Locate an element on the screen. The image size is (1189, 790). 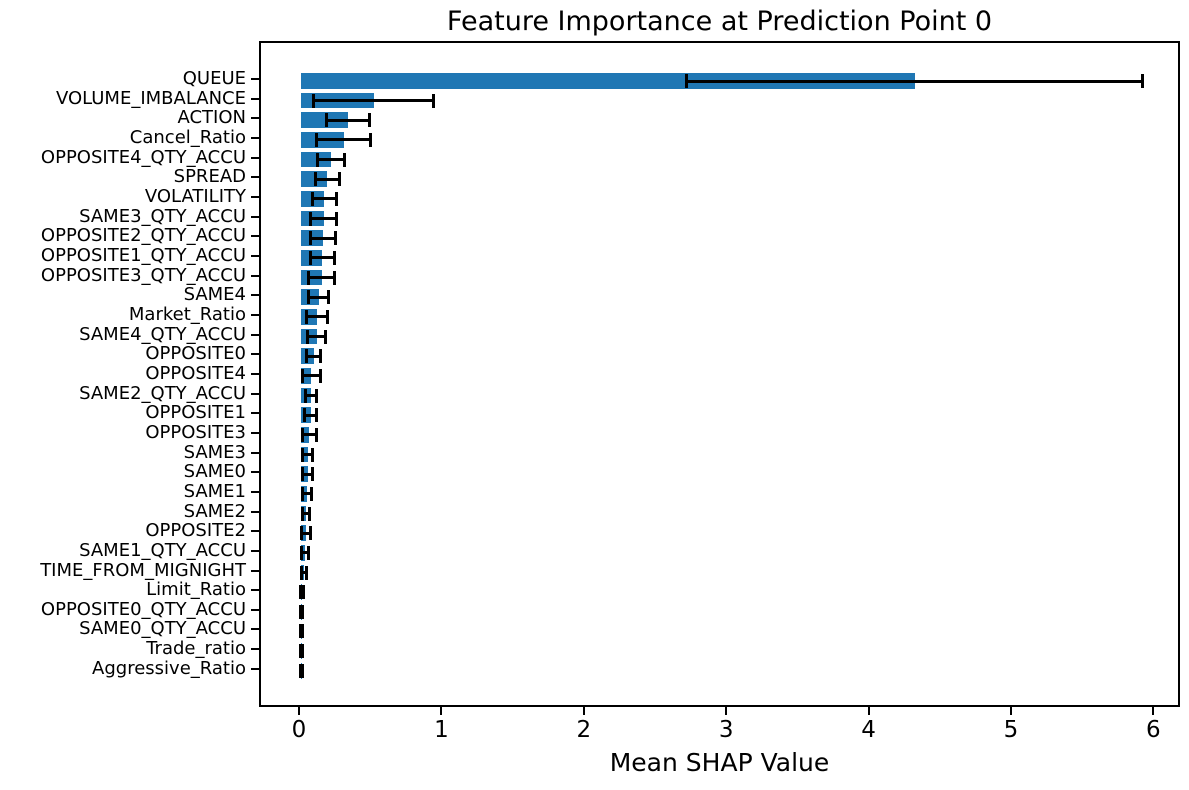
y-tick-label: Aggressive_Ratio is located at coordinates (169, 668).